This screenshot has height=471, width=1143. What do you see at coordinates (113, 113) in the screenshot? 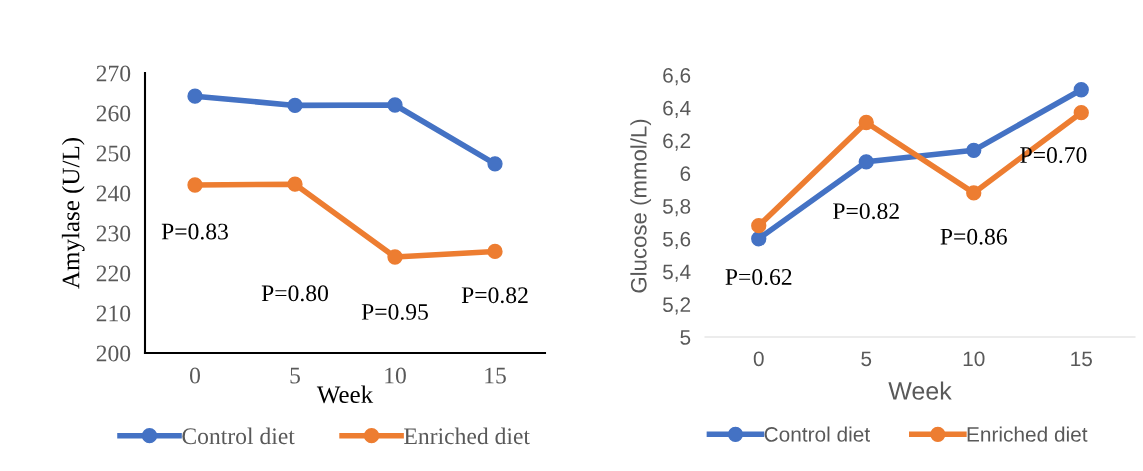
I see `y-tick-label: 260` at bounding box center [113, 113].